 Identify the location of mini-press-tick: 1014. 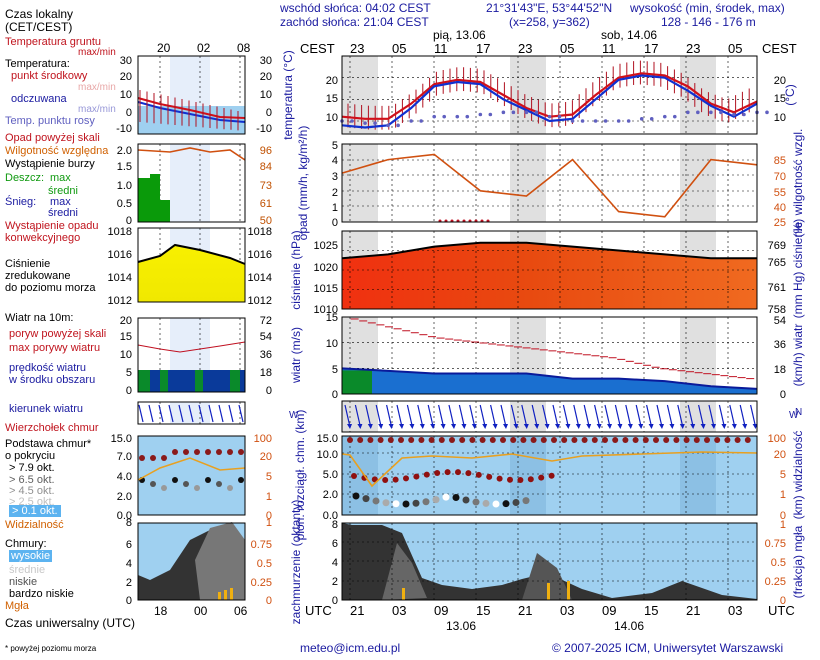
(120, 278).